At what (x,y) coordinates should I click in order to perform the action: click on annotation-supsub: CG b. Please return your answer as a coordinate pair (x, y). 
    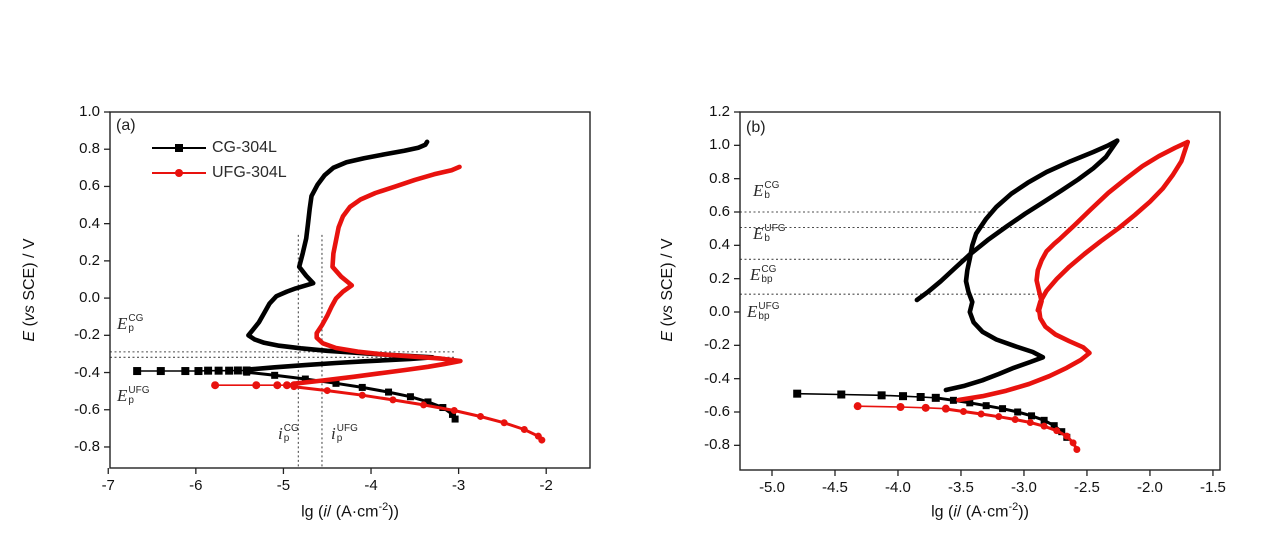
    Looking at the image, I should click on (771, 191).